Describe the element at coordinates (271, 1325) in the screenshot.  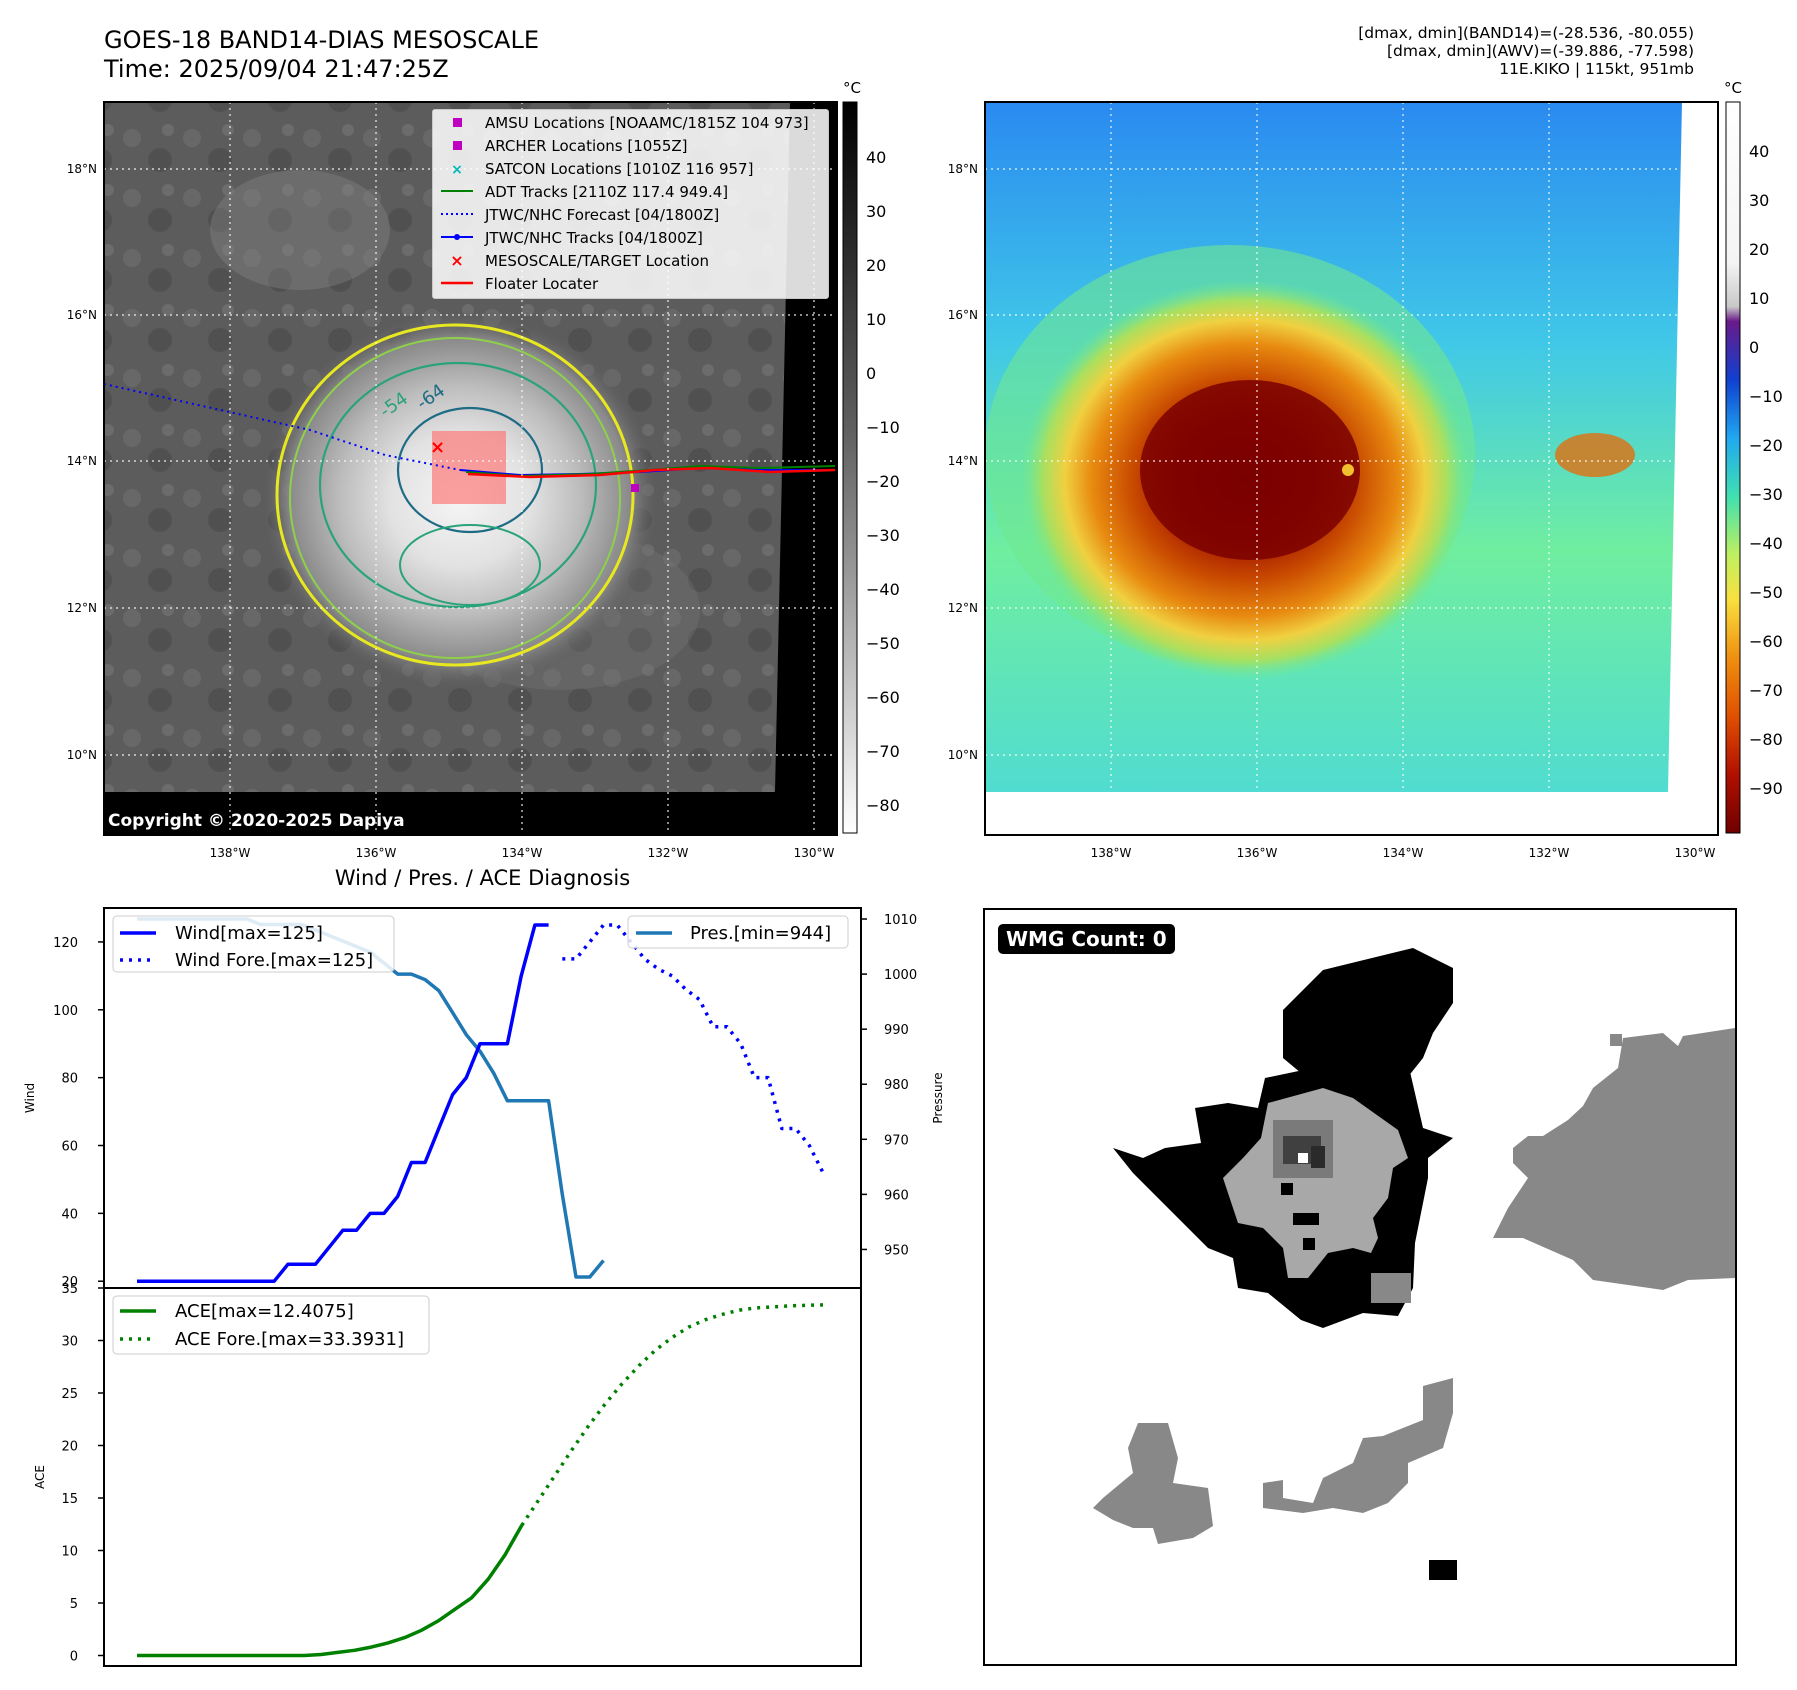
I see `ace-legend: ACE[max=12.4075] ACE Fore.[max=33.3931]` at that location.